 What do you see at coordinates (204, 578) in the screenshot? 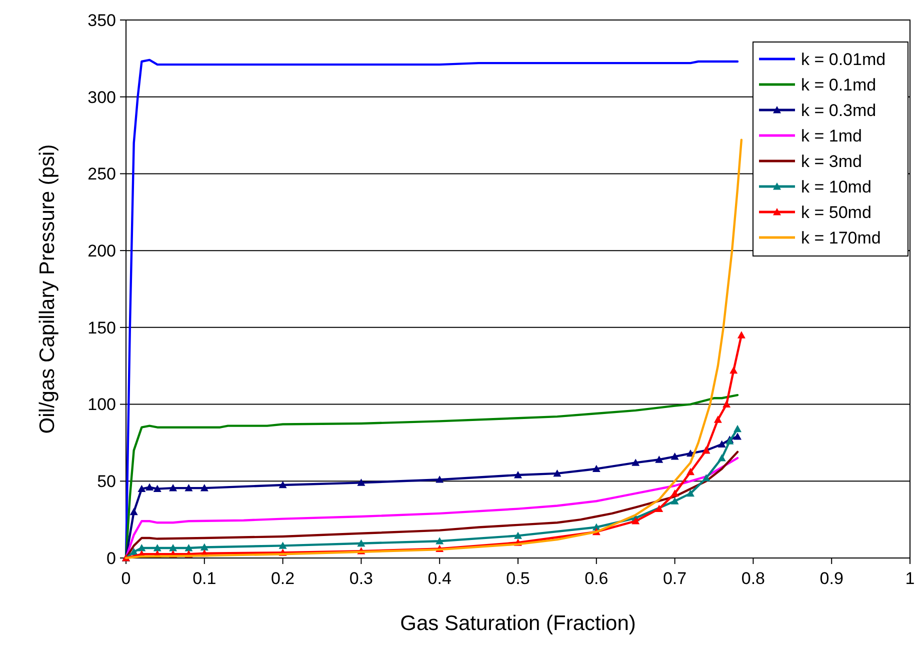
I see `x-tick-label: 0.1` at bounding box center [204, 578].